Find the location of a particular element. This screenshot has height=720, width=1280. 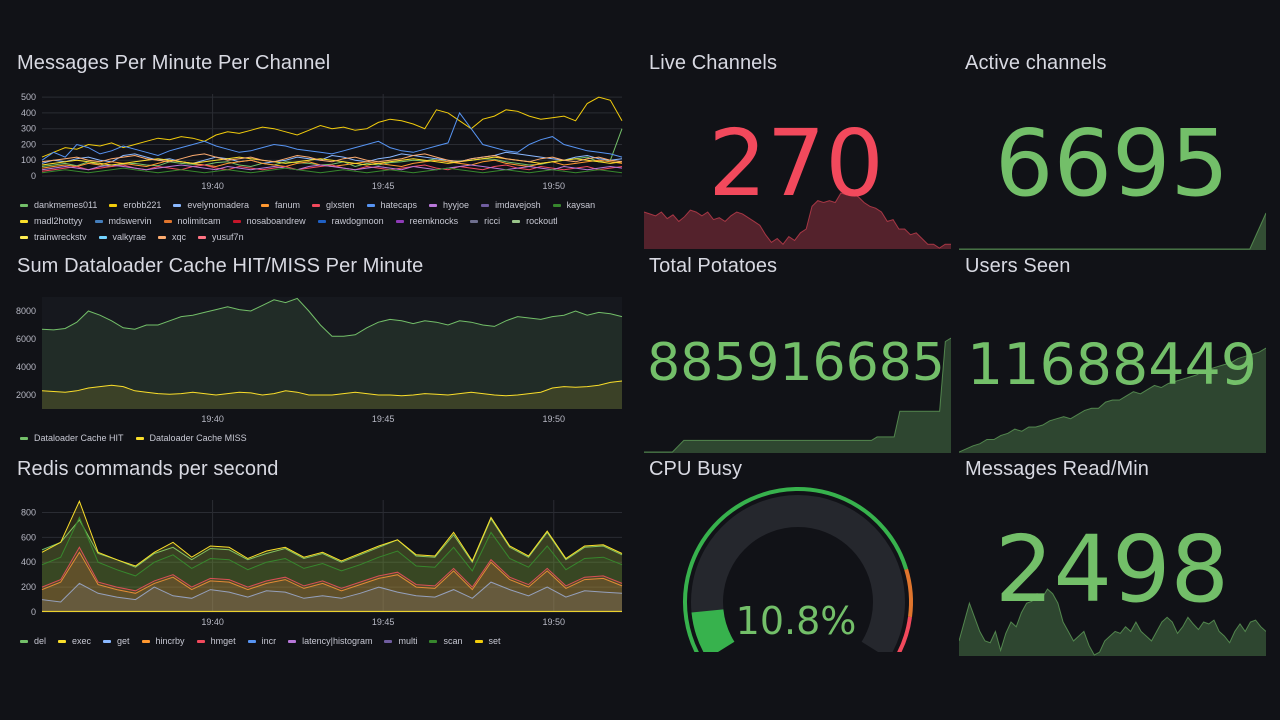

legend-item: hyyjoe is located at coordinates (449, 205).